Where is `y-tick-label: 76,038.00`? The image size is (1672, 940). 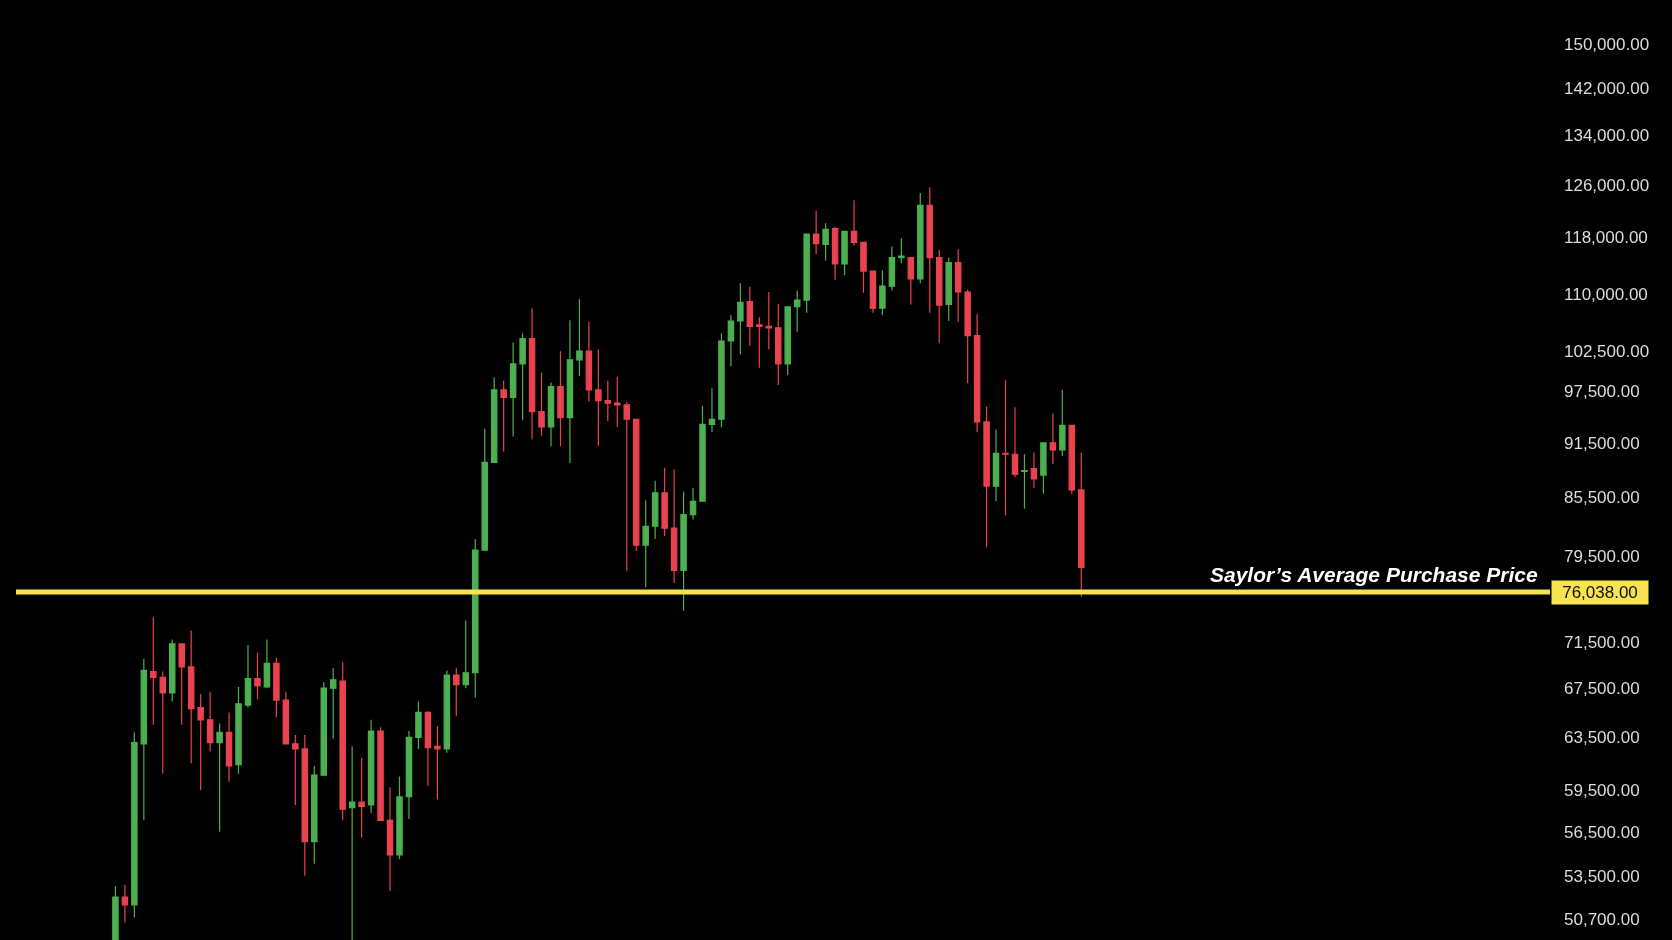 y-tick-label: 76,038.00 is located at coordinates (1600, 592).